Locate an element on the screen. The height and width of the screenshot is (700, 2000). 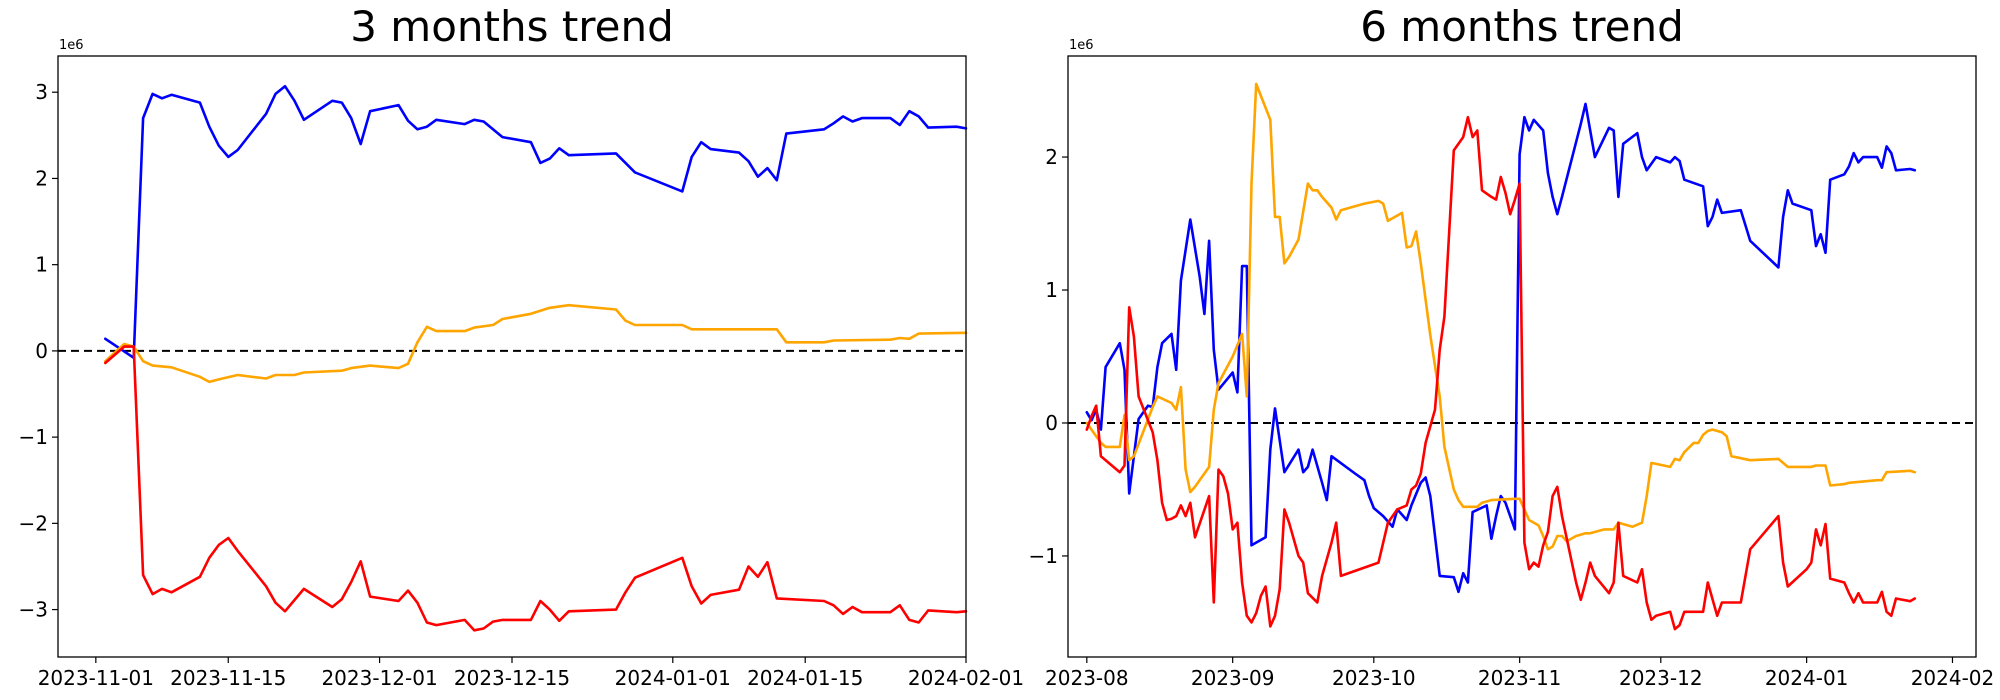
chart-1-series-2-line is located at coordinates (536, 343).